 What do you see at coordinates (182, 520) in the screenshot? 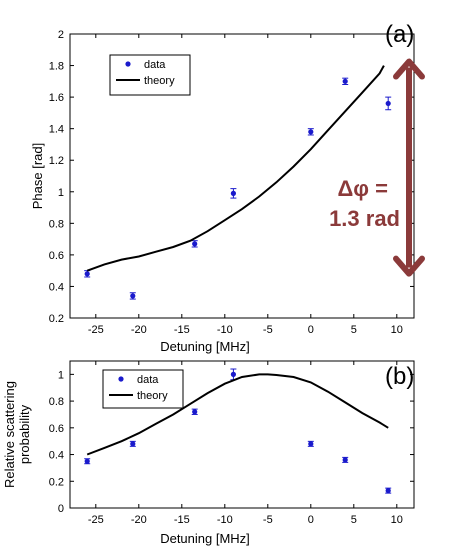
I see `panel-b-x-tick-label: -15` at bounding box center [182, 520].